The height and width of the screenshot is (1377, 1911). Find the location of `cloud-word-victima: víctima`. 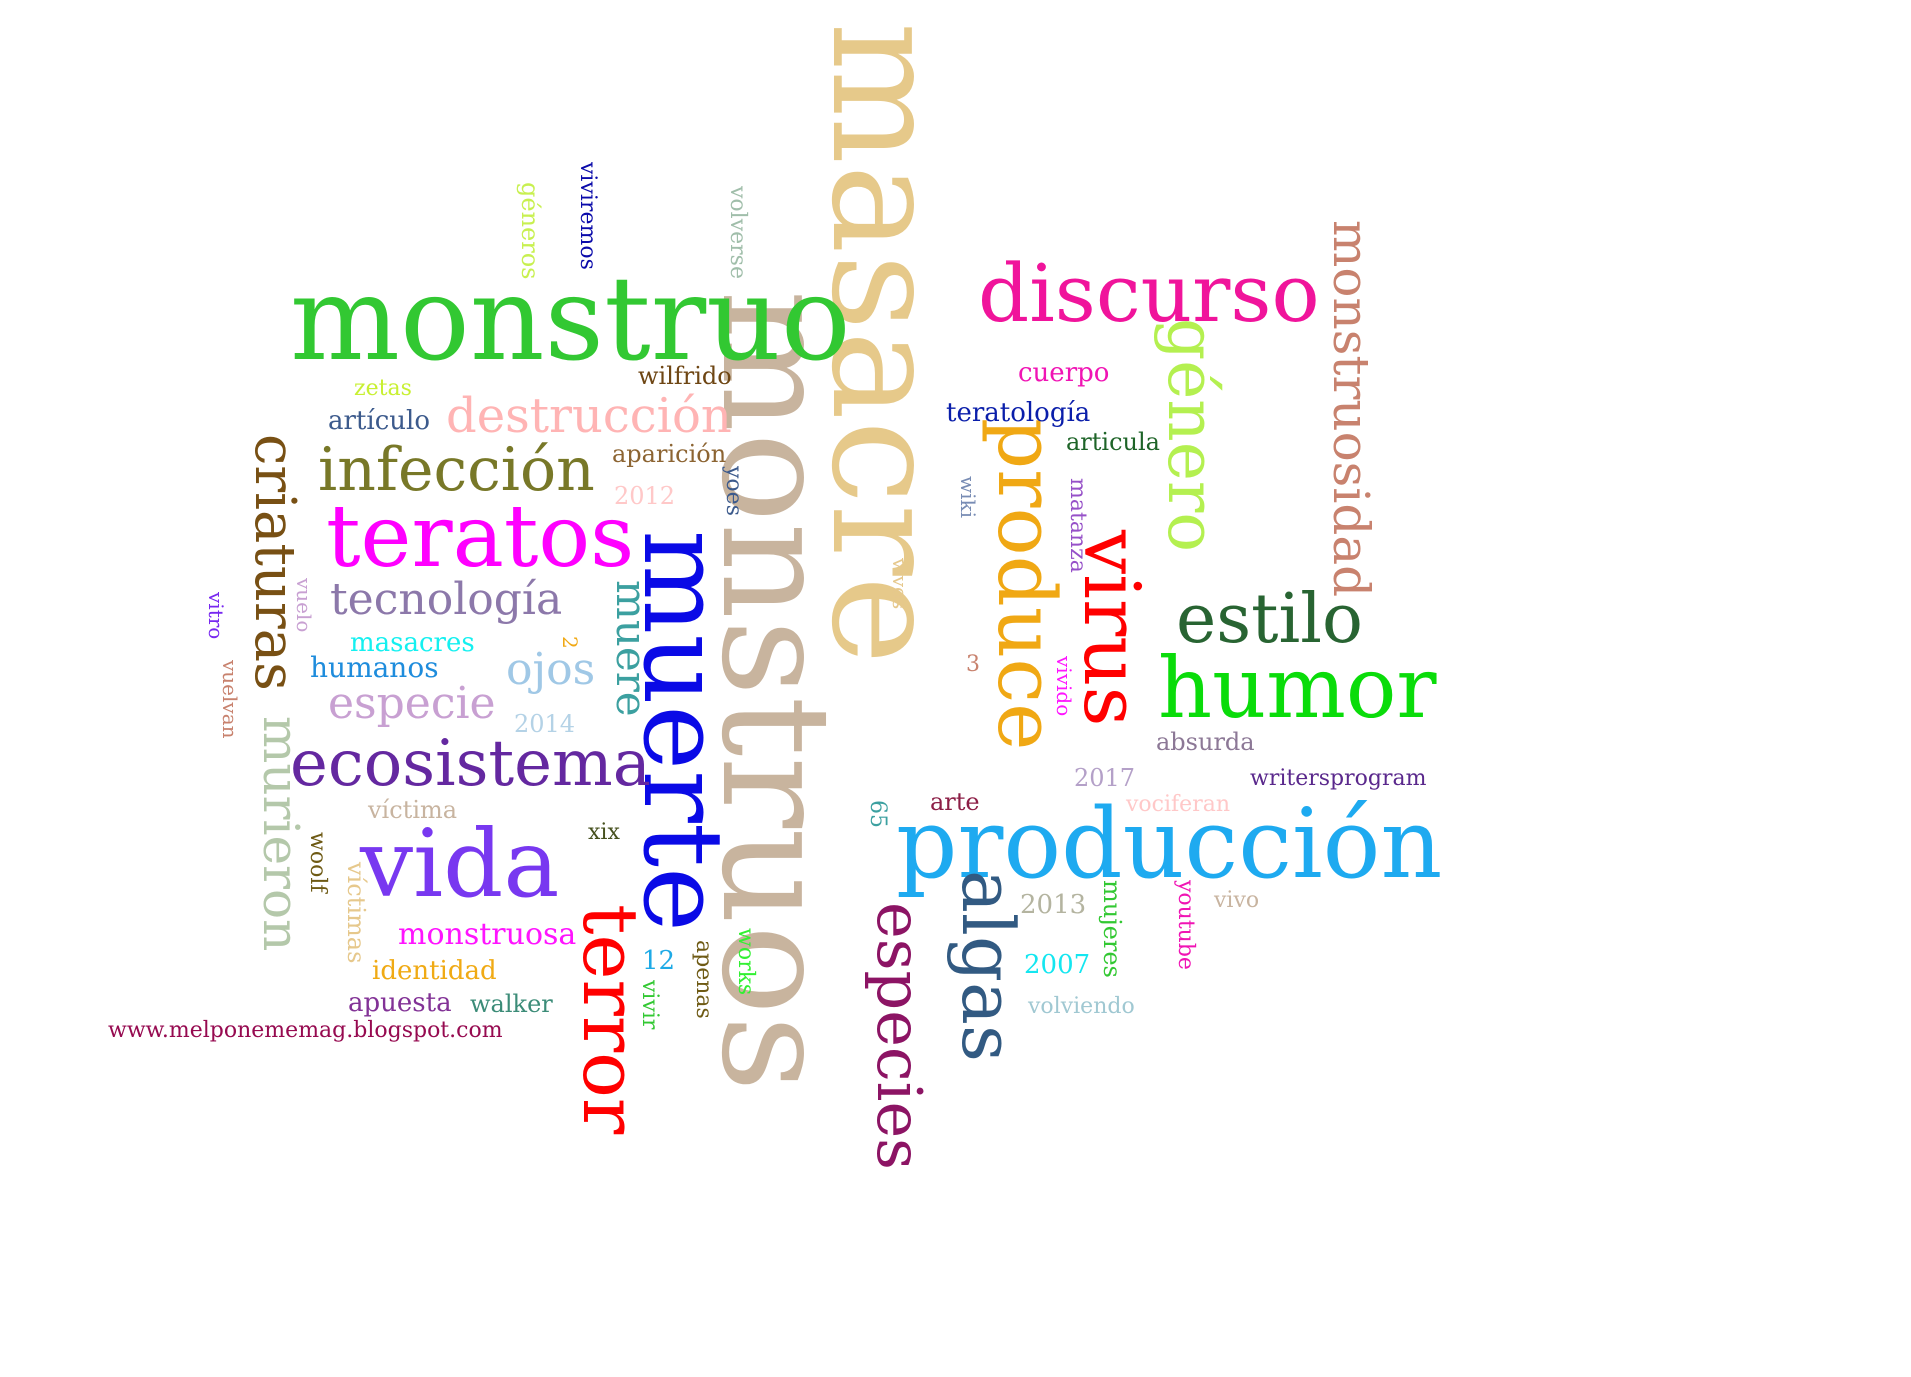

cloud-word-victima: víctima is located at coordinates (413, 810).